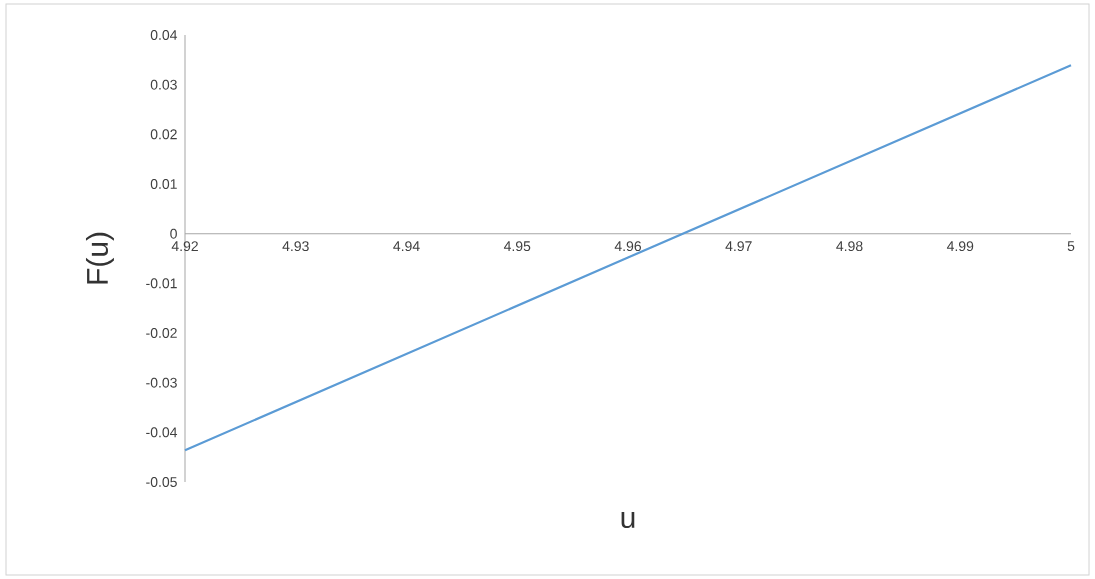 Image resolution: width=1095 pixels, height=579 pixels. Describe the element at coordinates (406, 246) in the screenshot. I see `x-tick-label: 4.94` at that location.